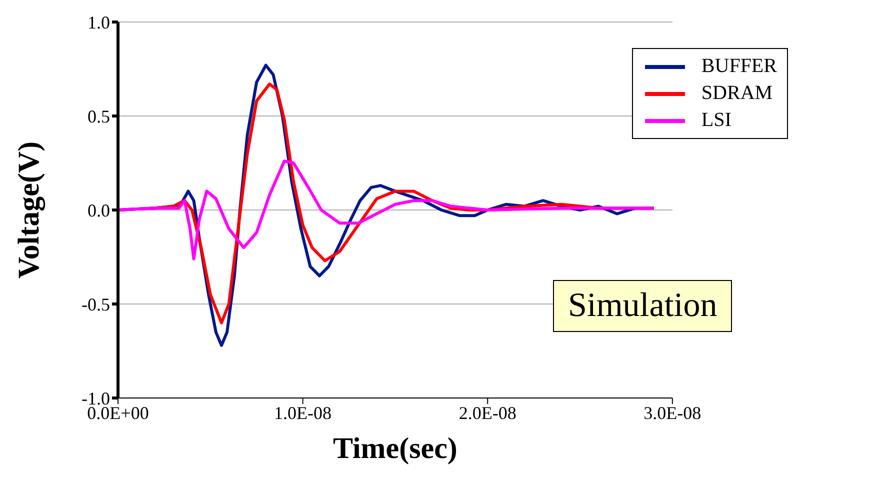 This screenshot has width=879, height=485. Describe the element at coordinates (642, 306) in the screenshot. I see `annotation: Simulation` at that location.